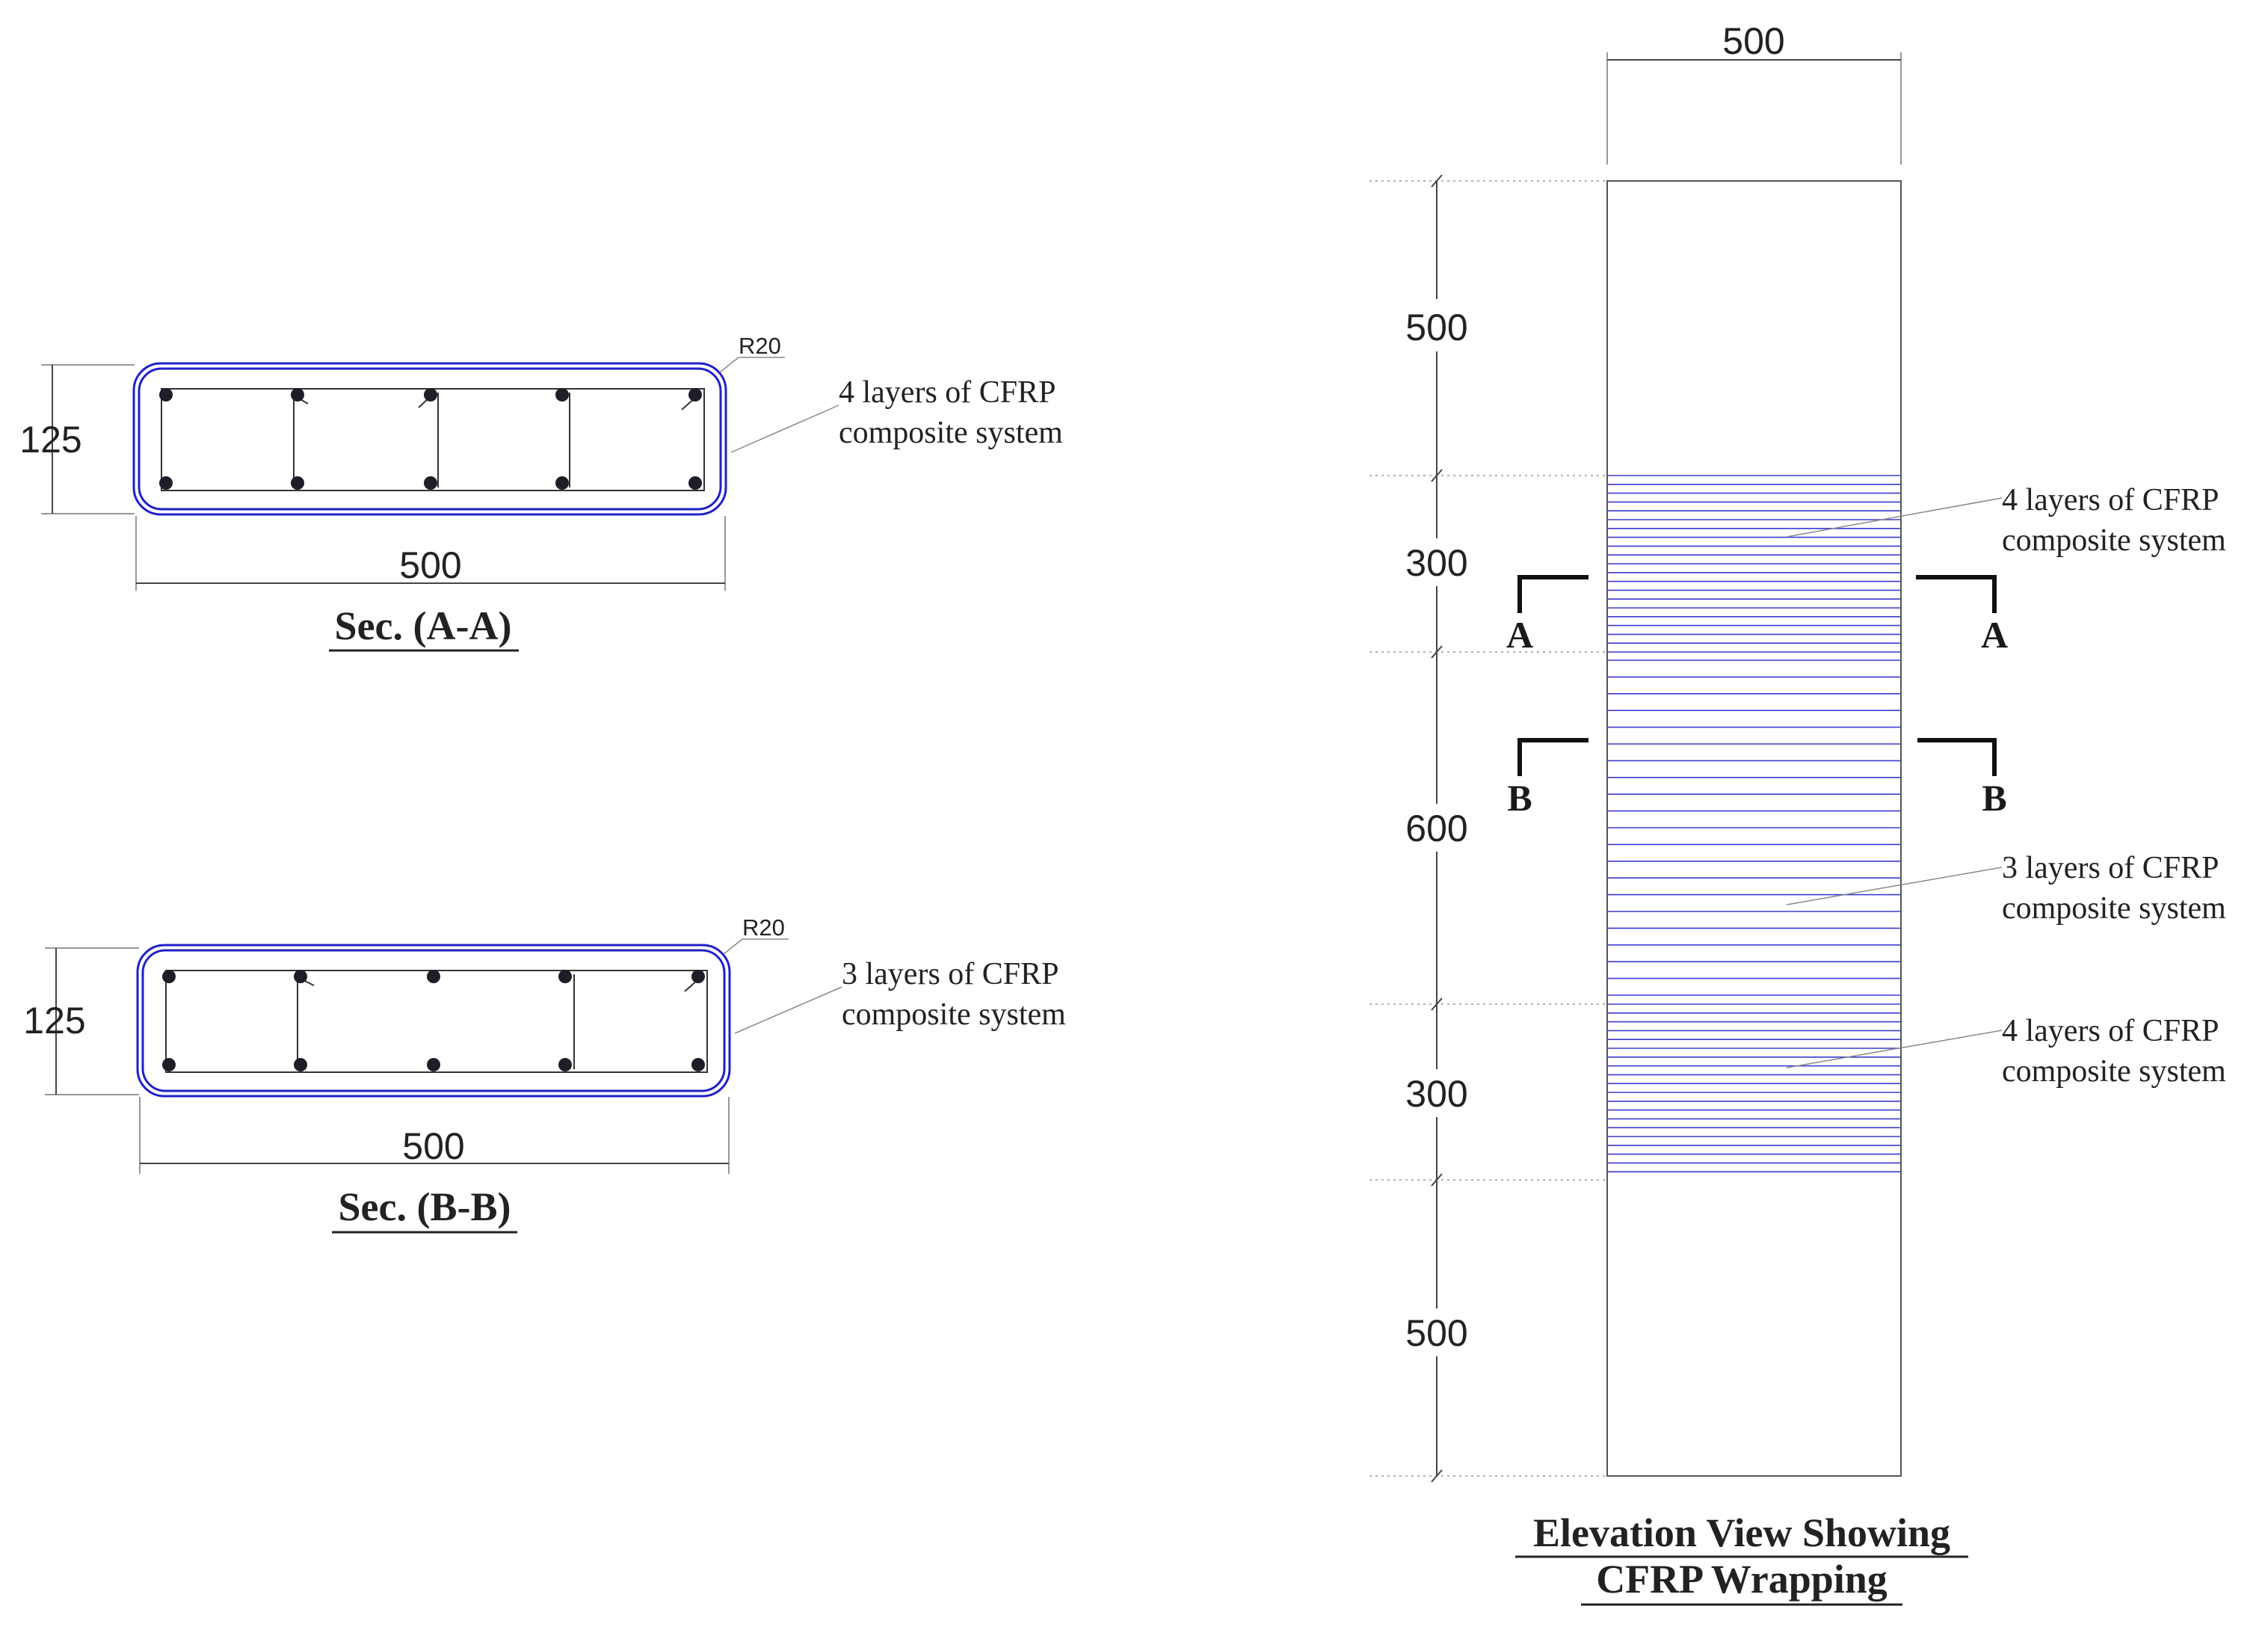 Image resolution: width=2268 pixels, height=1627 pixels. I want to click on aa-width-label: 500, so click(430, 565).